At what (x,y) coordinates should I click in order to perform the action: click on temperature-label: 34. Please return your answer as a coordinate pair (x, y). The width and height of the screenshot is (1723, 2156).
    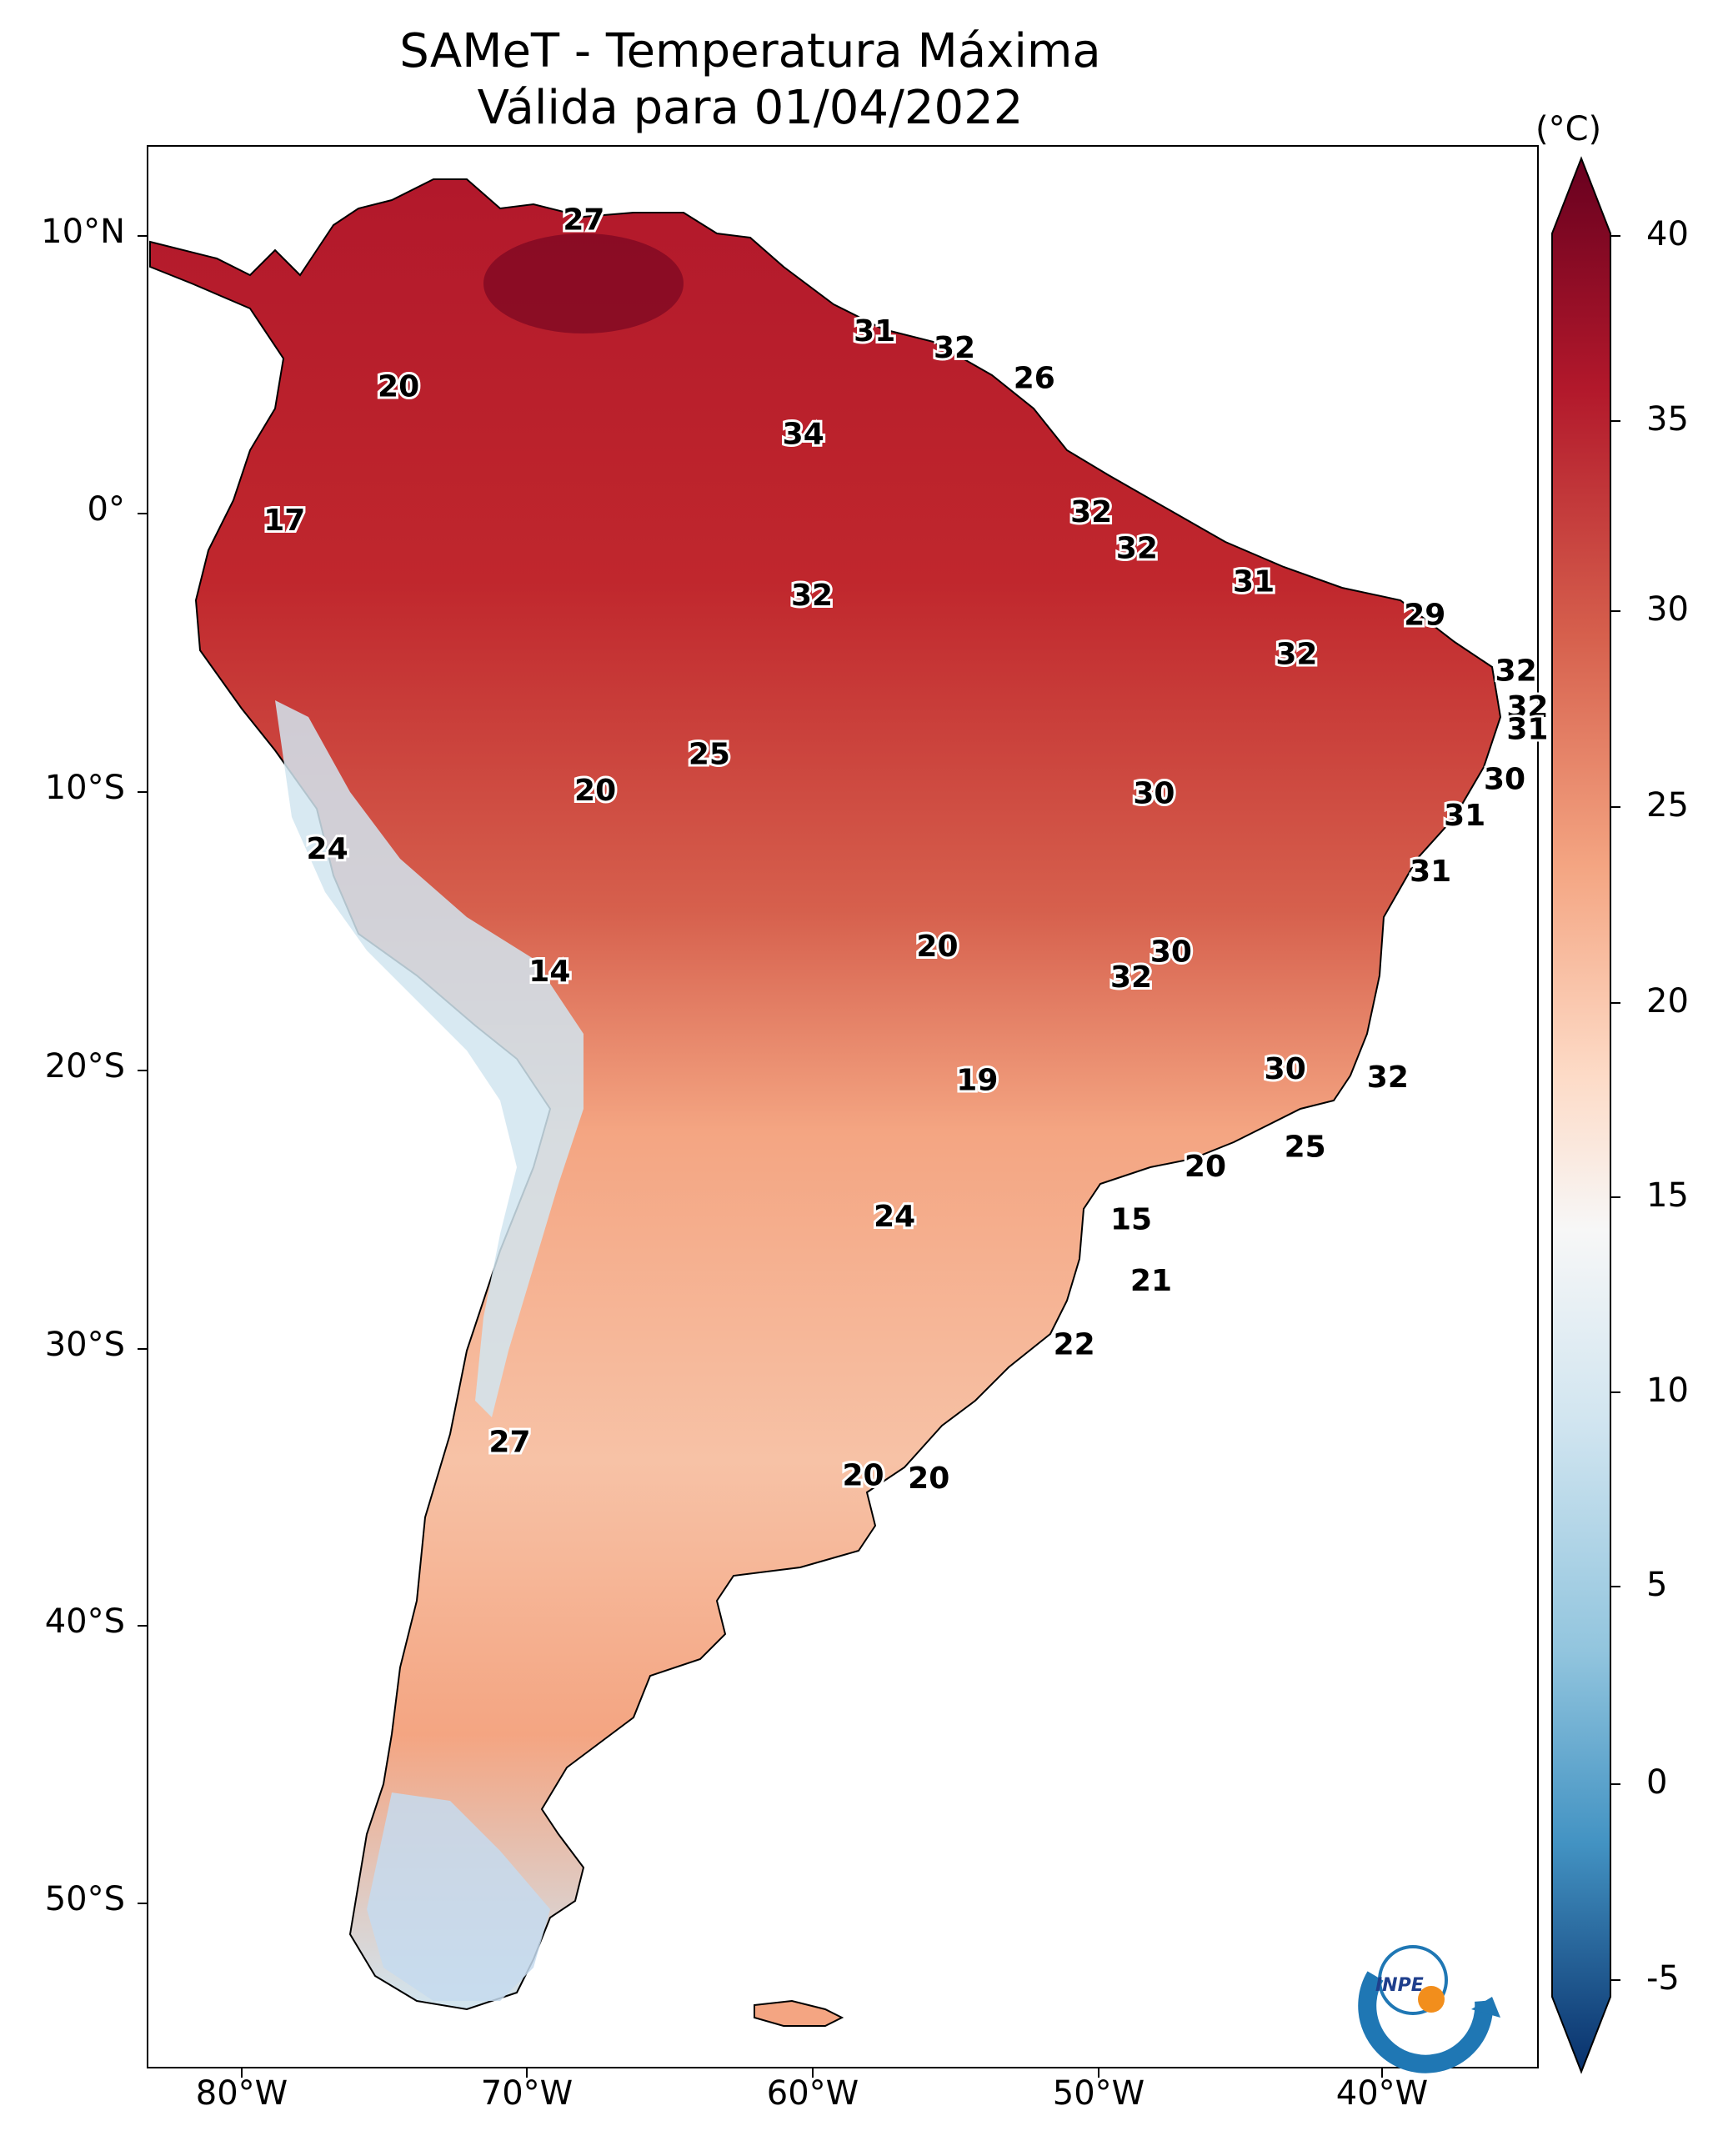
    Looking at the image, I should click on (803, 434).